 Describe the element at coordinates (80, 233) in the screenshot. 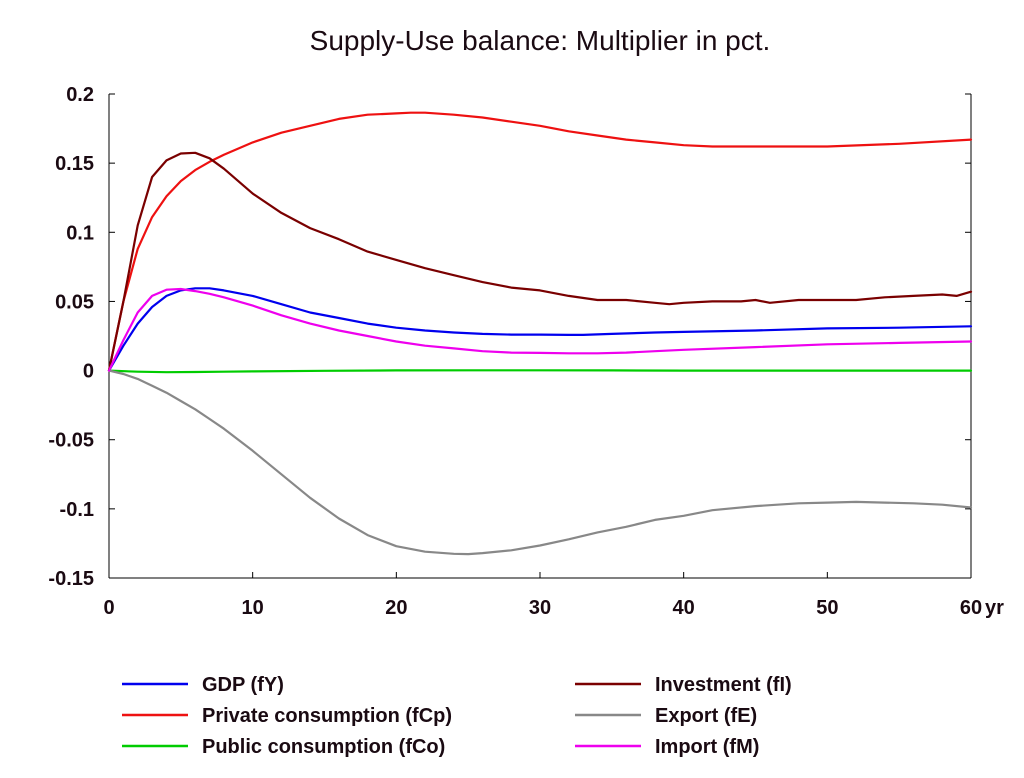

I see `y-tick-label: 0.1` at that location.